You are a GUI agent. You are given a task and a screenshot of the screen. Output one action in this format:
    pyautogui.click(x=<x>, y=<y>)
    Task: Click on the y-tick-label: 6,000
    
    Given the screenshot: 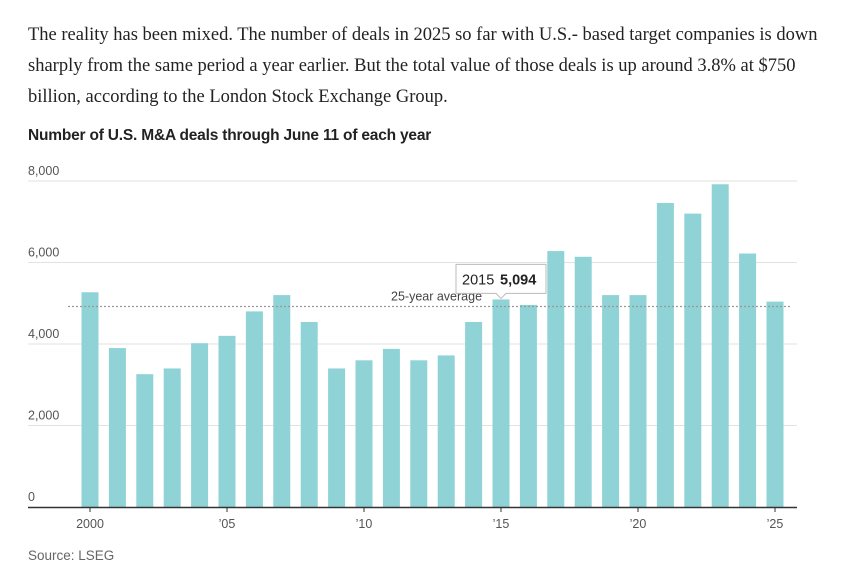 What is the action you would take?
    pyautogui.click(x=43, y=253)
    